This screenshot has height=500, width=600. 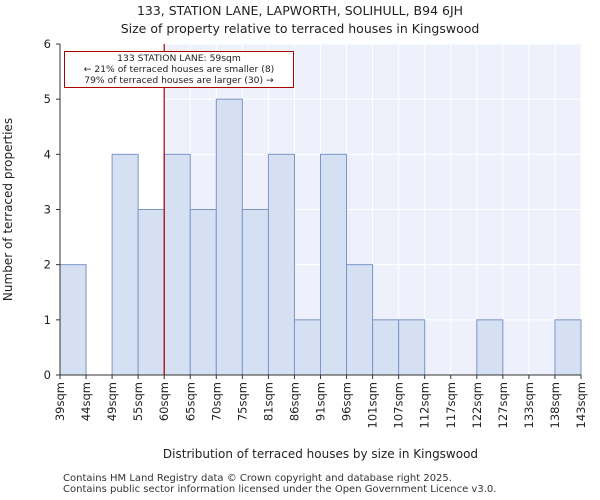 I want to click on y-tick-label: 0, so click(x=47, y=375).